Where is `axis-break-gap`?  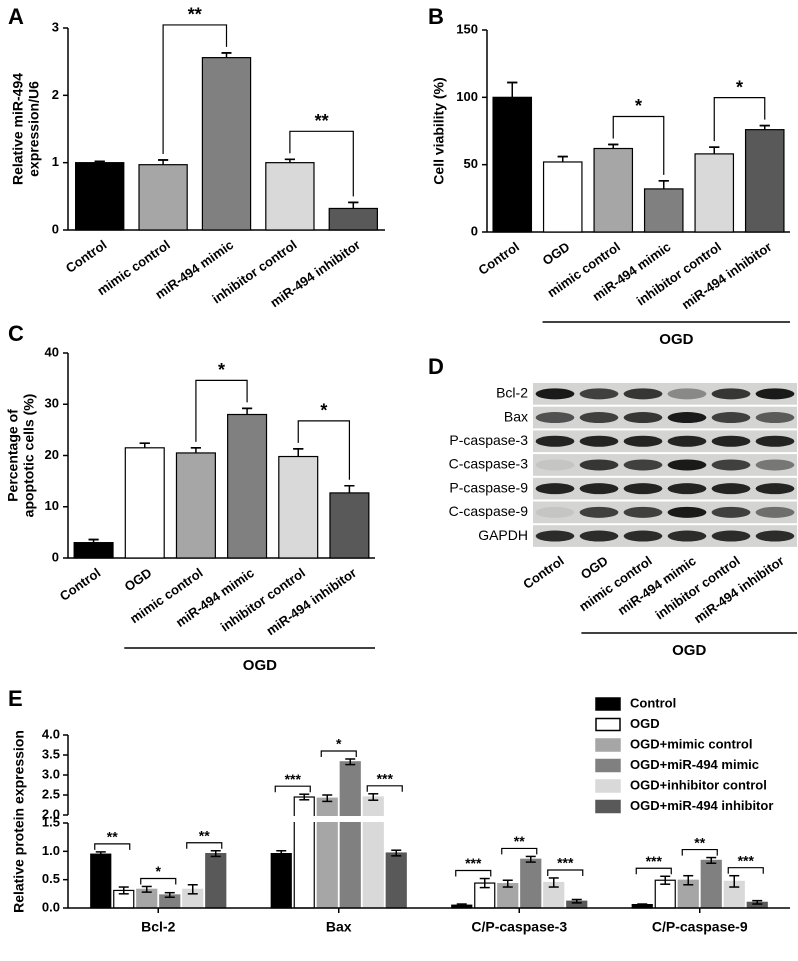 axis-break-gap is located at coordinates (429, 819).